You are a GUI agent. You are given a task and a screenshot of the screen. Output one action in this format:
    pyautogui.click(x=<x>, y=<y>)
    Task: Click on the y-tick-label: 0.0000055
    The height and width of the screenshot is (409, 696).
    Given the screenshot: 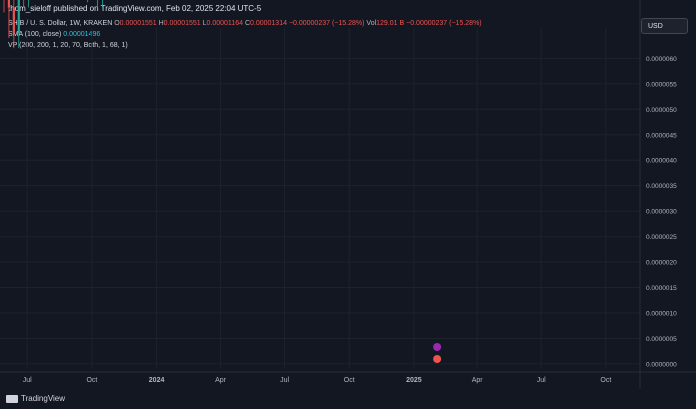 What is the action you would take?
    pyautogui.click(x=661, y=84)
    